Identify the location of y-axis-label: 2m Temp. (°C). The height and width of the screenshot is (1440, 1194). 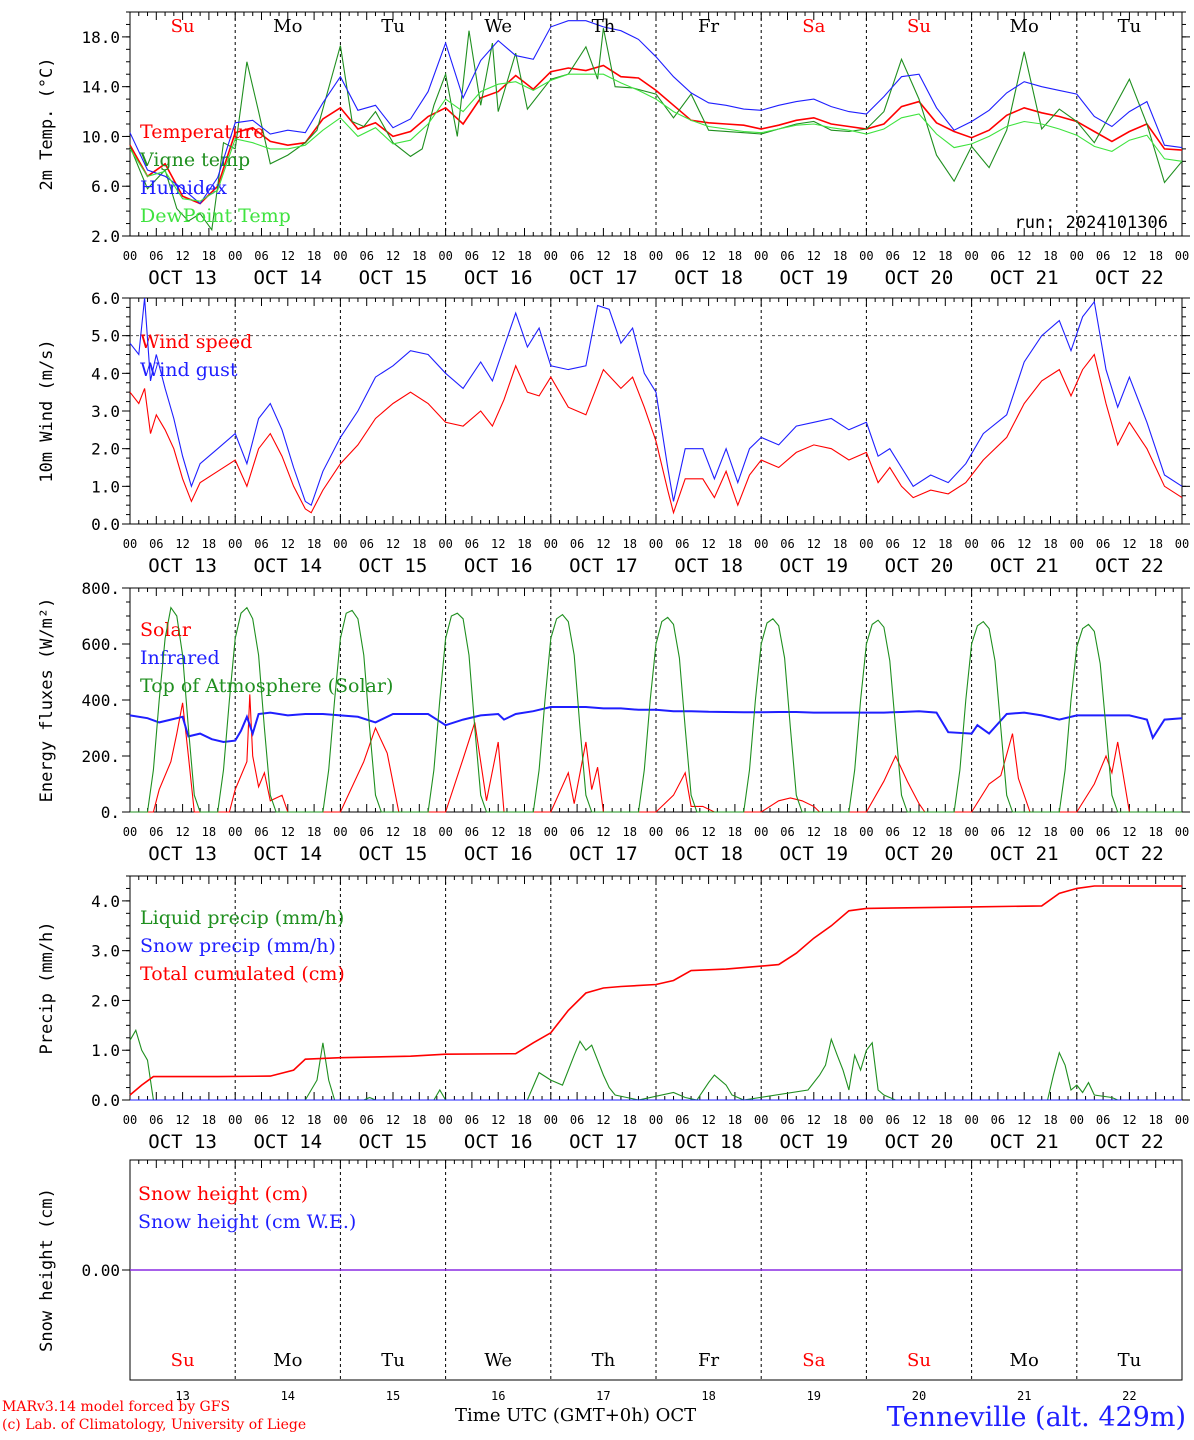
(47, 123).